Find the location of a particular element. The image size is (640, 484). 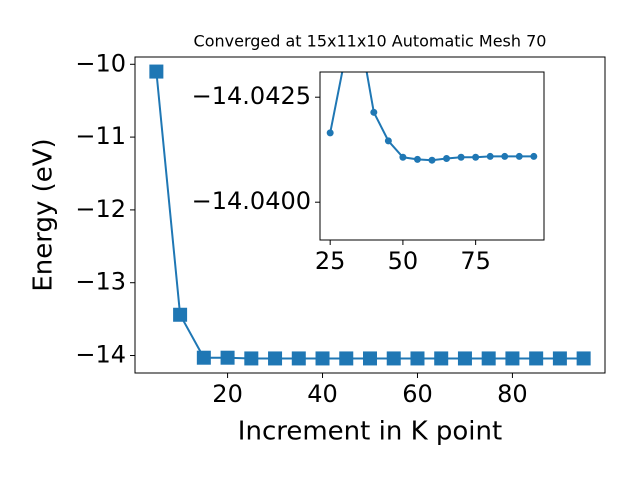

x-tick-label: 40 is located at coordinates (322, 394).